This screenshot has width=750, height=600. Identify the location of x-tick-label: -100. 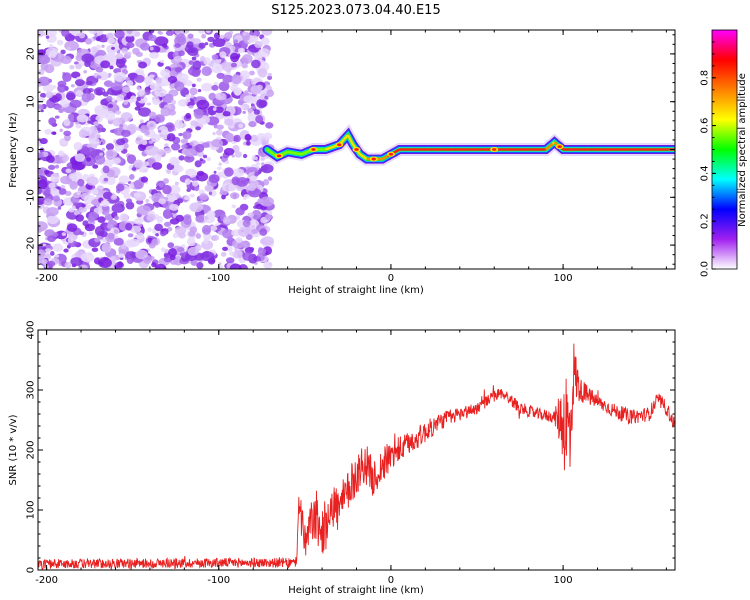
(218, 278).